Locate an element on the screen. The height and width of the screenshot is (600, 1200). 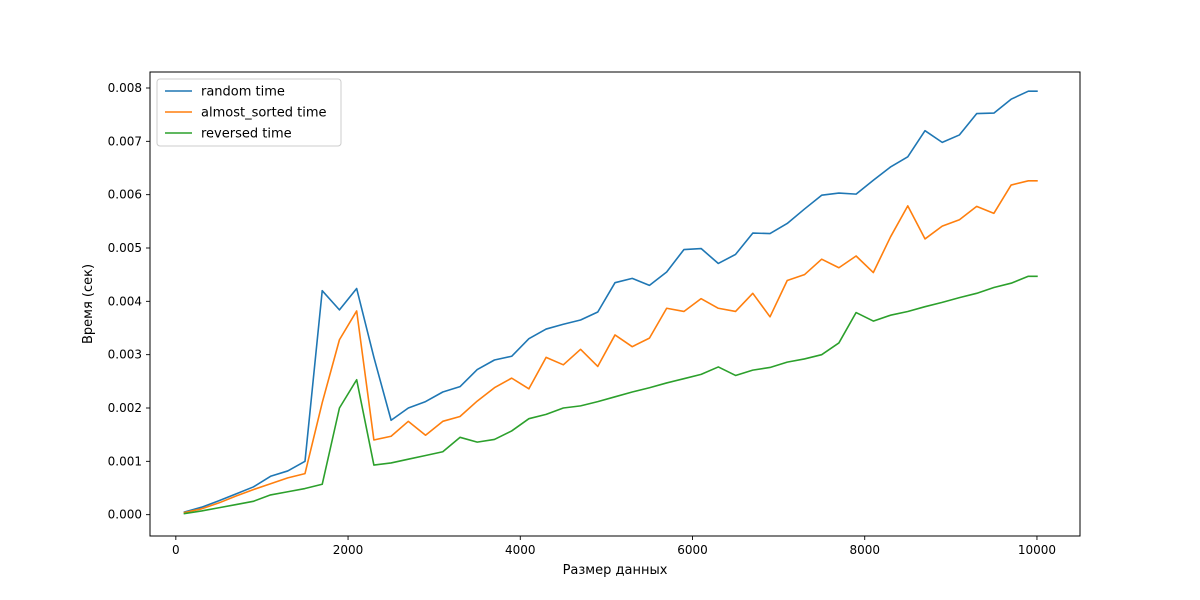
legend-label-1: almost_sorted time is located at coordinates (264, 113).